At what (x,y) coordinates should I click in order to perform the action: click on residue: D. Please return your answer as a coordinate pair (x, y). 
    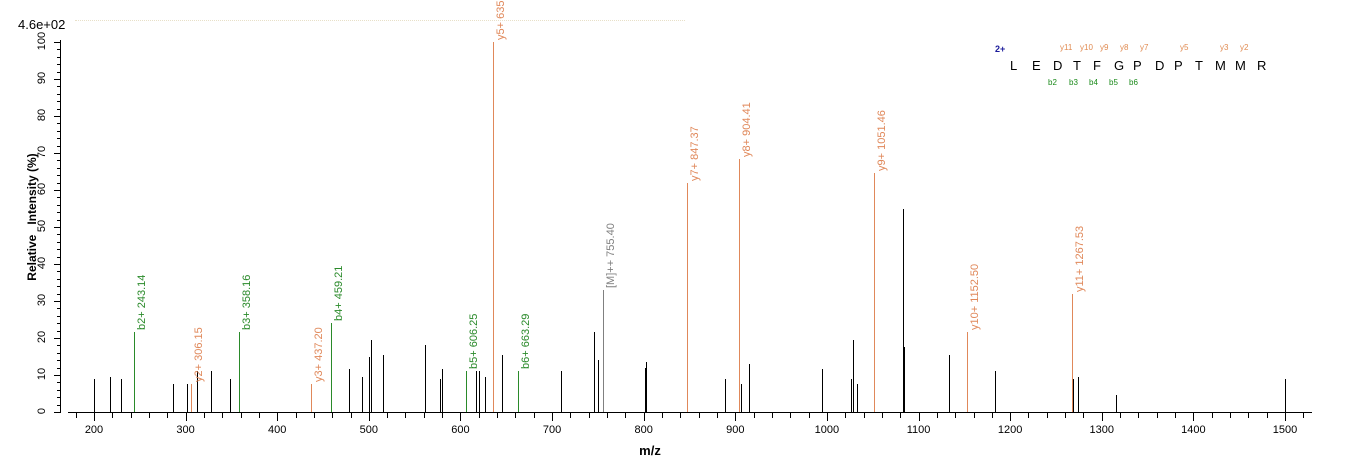
    Looking at the image, I should click on (1160, 65).